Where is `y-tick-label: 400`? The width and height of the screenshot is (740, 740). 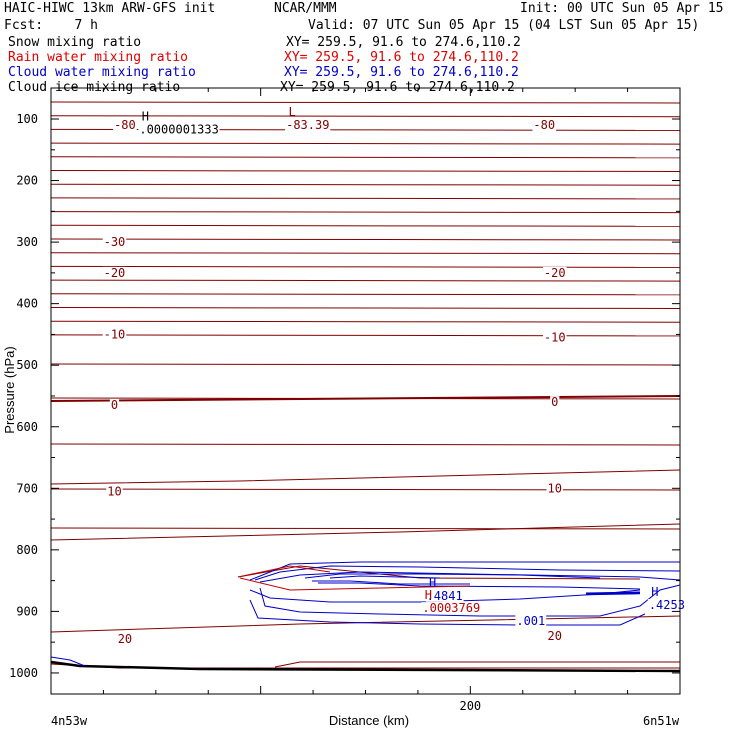 y-tick-label: 400 is located at coordinates (27, 304).